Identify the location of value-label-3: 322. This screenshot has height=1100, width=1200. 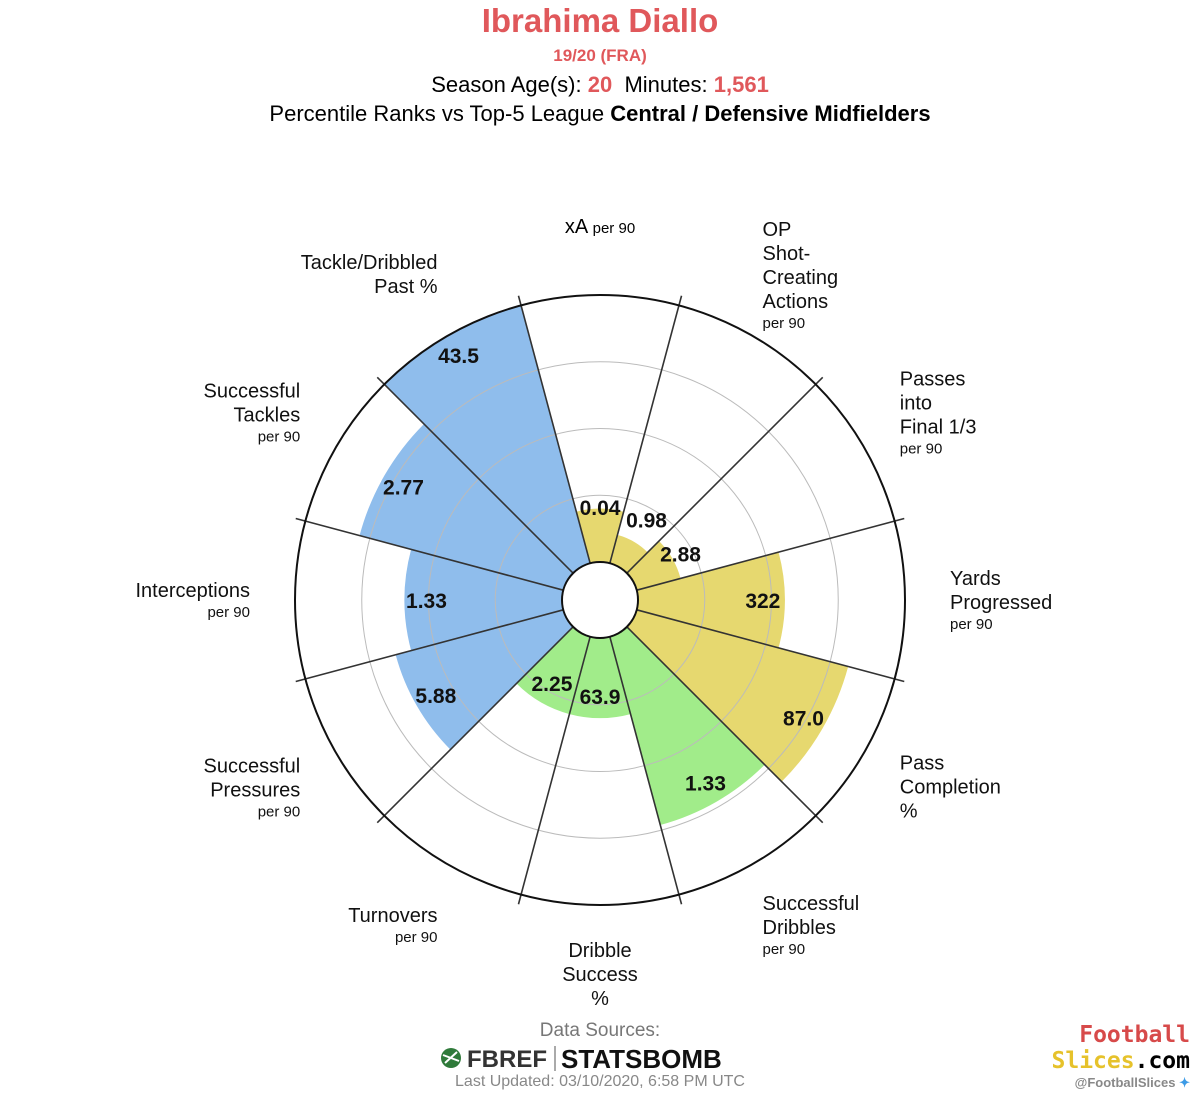
(762, 601).